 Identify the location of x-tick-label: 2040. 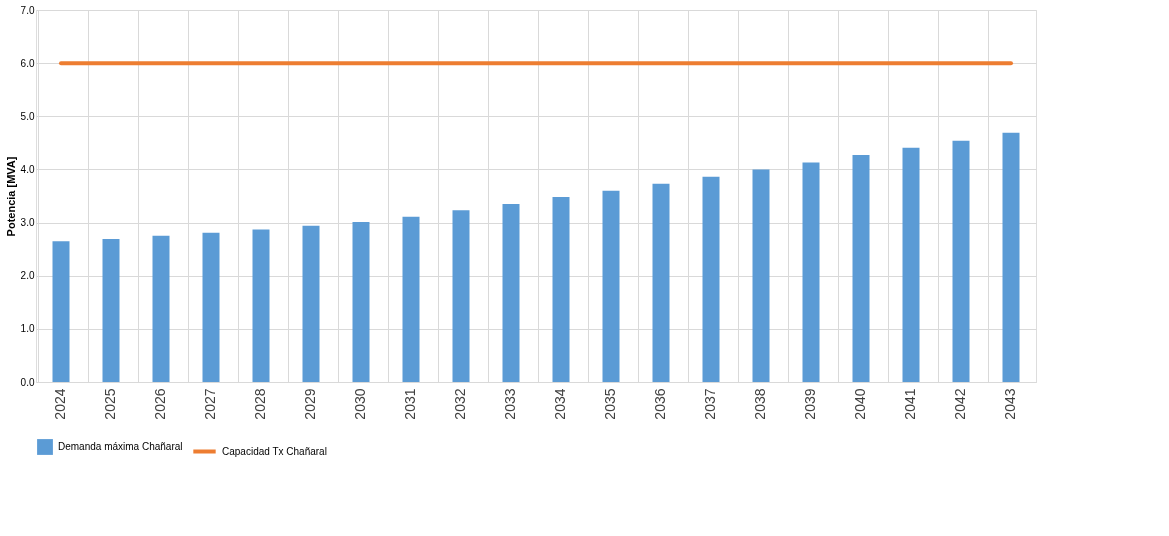
(860, 404).